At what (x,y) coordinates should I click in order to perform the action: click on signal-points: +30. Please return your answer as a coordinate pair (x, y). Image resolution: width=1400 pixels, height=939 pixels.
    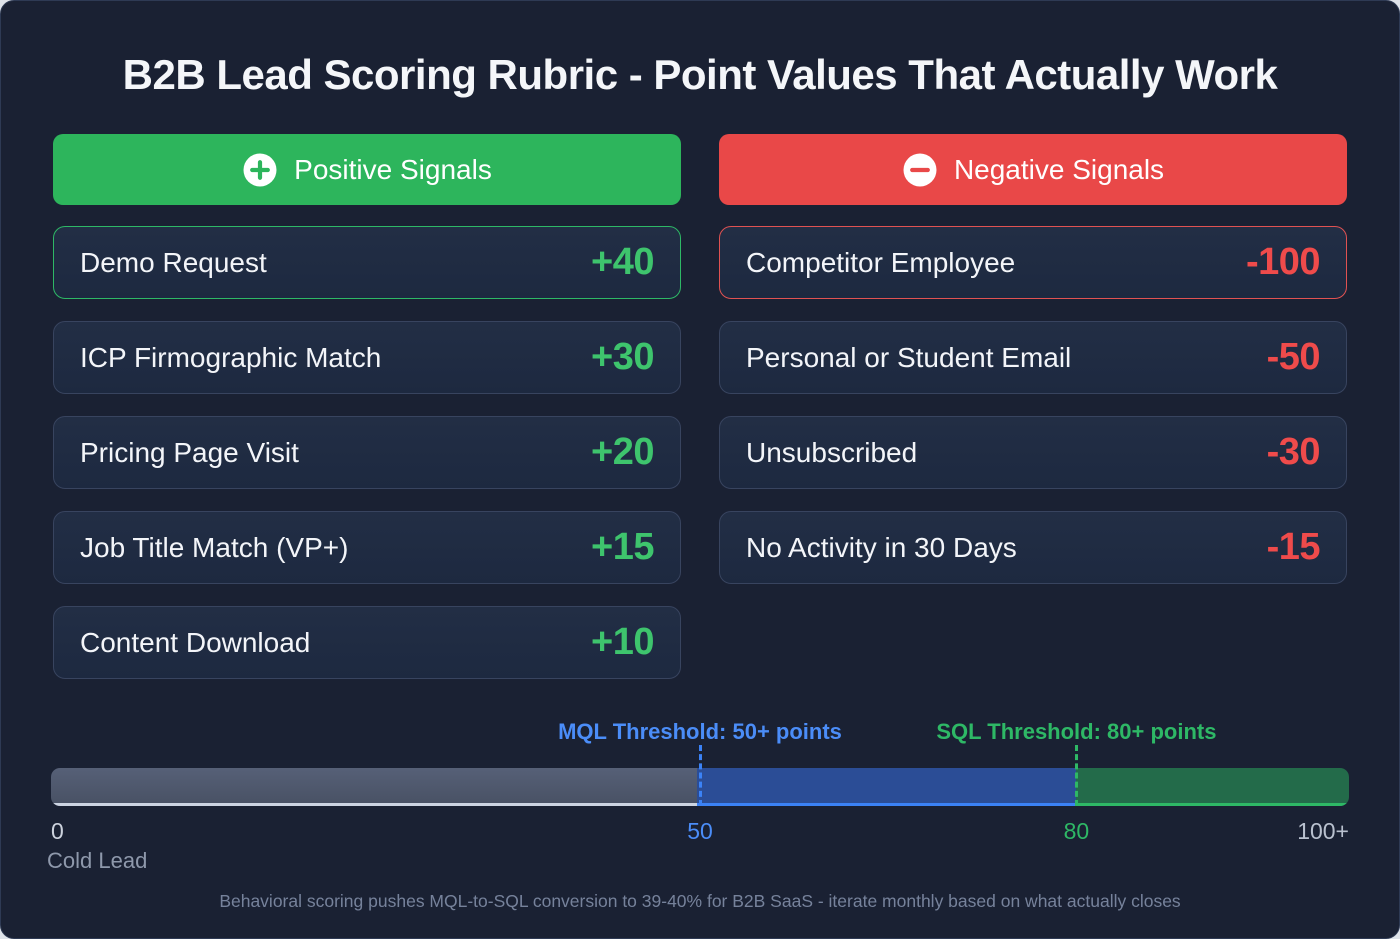
    Looking at the image, I should click on (622, 357).